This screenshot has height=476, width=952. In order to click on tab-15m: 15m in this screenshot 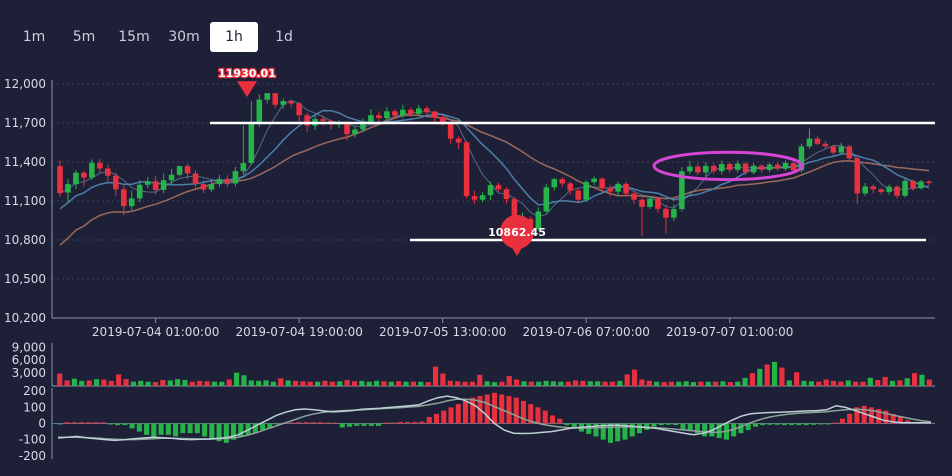, I will do `click(134, 37)`.